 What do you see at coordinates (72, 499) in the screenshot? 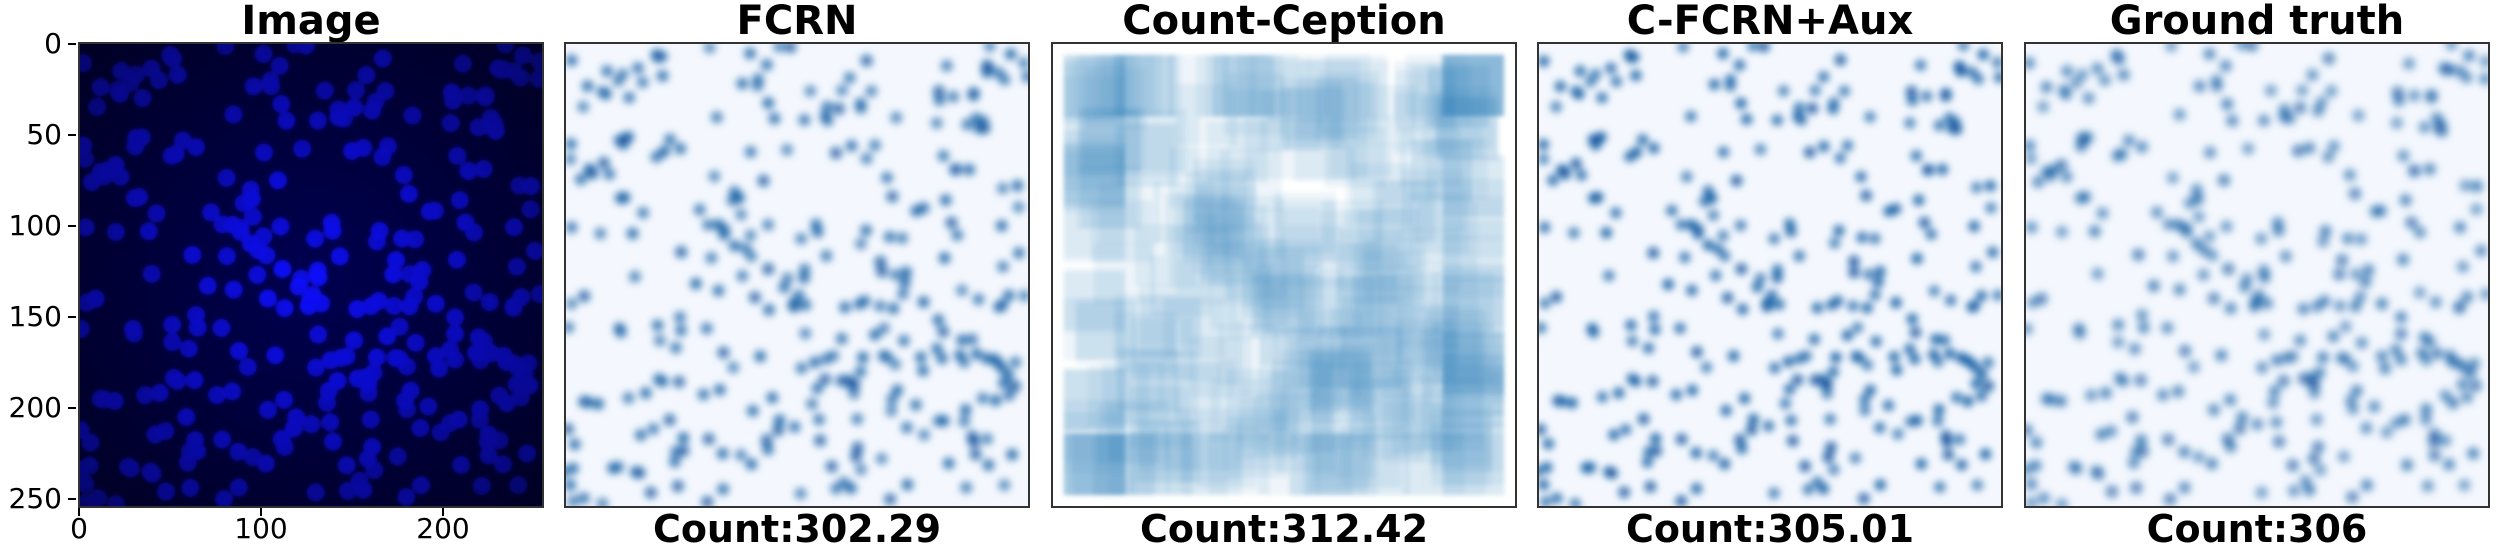
I see `y-tick-mark` at bounding box center [72, 499].